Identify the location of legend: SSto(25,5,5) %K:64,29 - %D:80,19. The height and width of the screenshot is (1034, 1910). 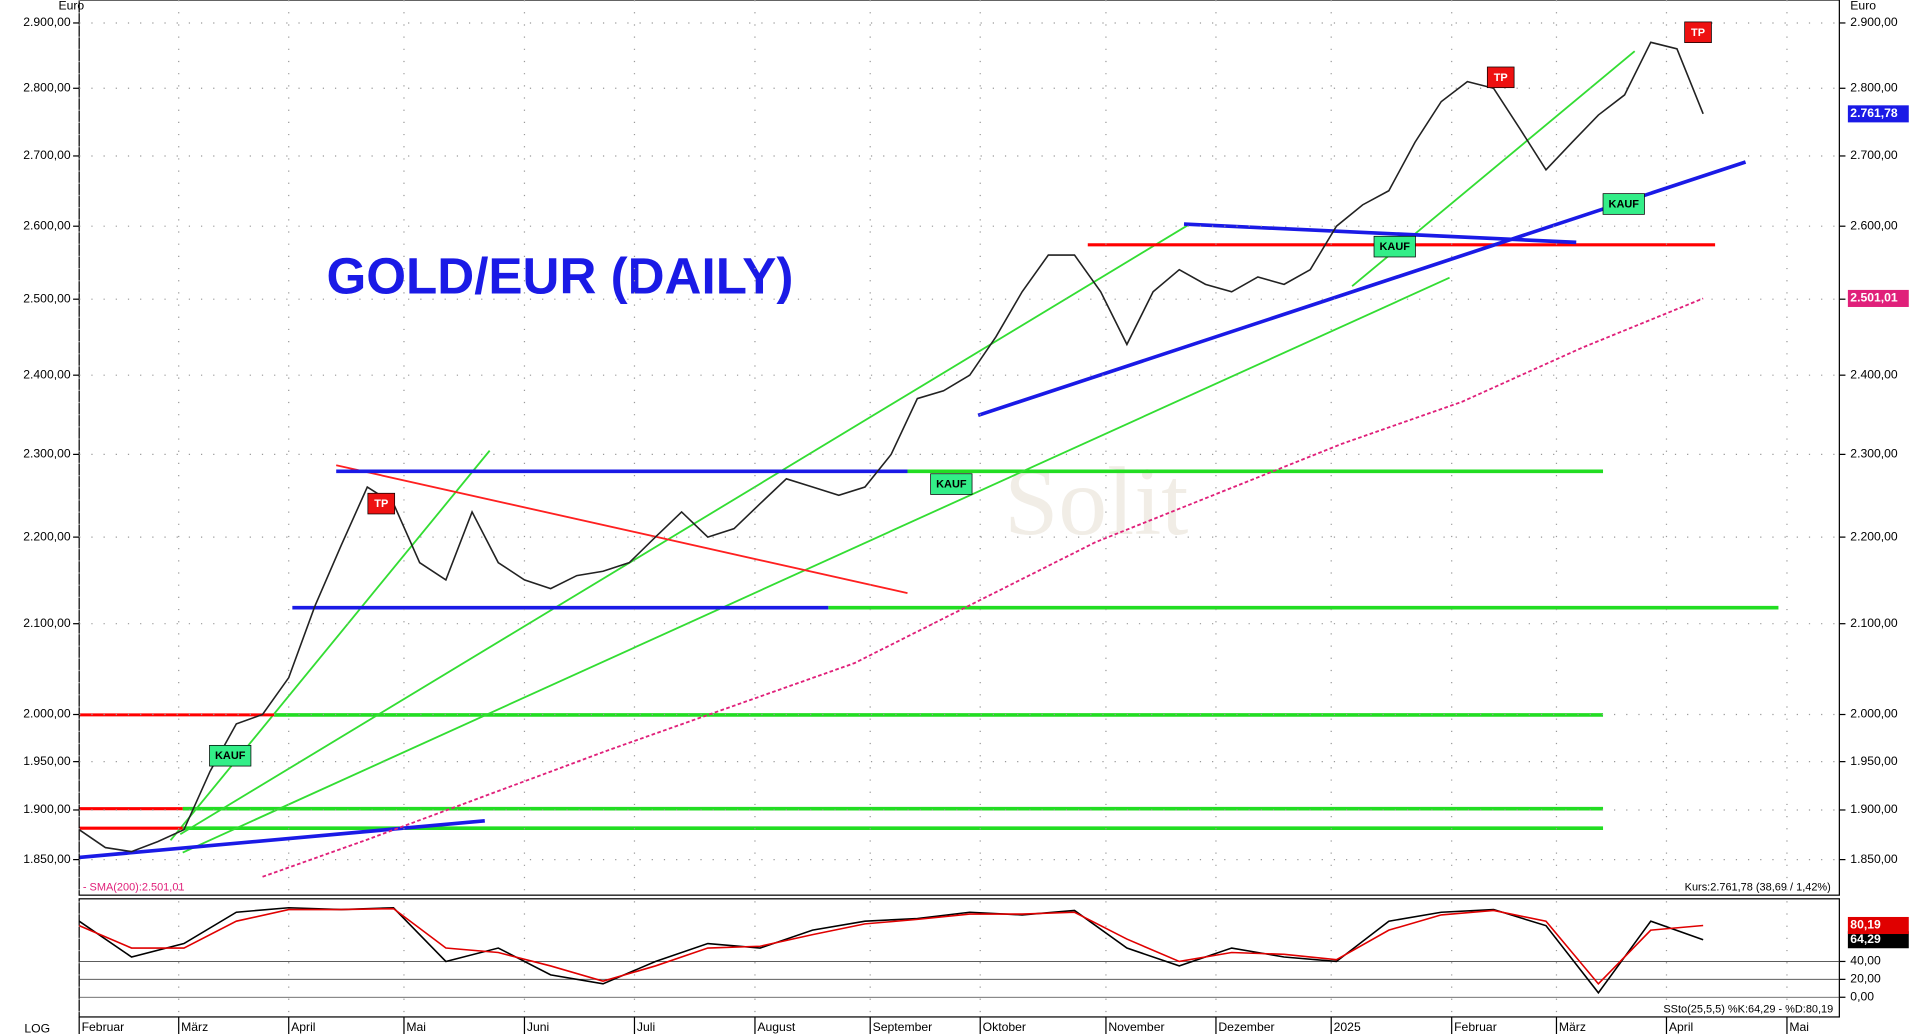
(1748, 1010).